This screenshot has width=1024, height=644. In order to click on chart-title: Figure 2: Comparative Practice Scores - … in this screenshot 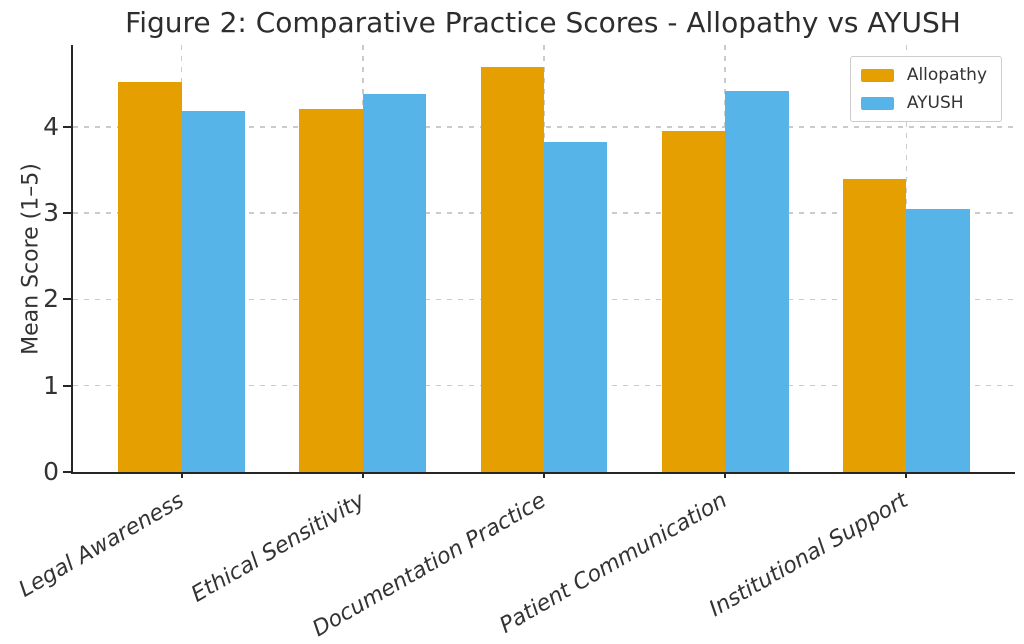, I will do `click(543, 22)`.